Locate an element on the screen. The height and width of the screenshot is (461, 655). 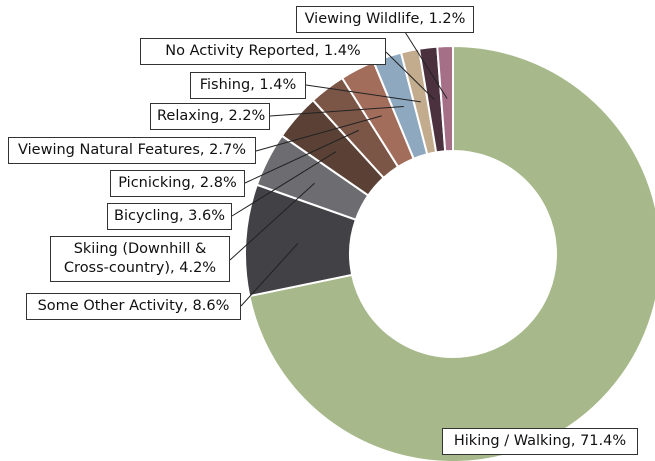
data-label: Fishing, 1.4% is located at coordinates (248, 85).